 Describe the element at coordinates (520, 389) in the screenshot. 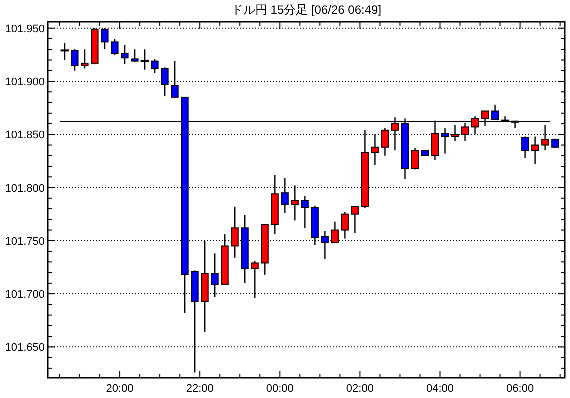

I see `x-tick-label: 06:00` at that location.